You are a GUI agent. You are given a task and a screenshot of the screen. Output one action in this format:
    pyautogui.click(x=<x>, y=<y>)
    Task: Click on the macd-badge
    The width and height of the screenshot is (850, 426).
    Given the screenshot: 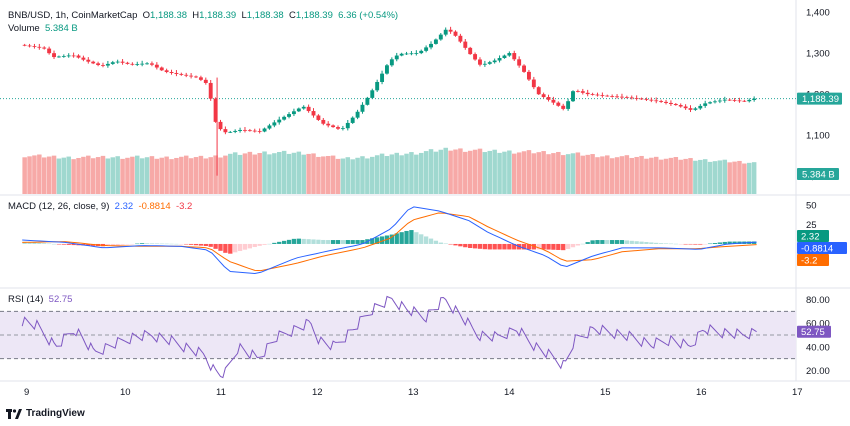 What is the action you would take?
    pyautogui.click(x=813, y=236)
    